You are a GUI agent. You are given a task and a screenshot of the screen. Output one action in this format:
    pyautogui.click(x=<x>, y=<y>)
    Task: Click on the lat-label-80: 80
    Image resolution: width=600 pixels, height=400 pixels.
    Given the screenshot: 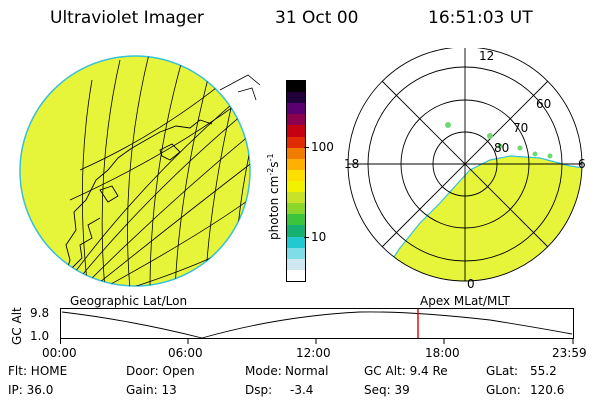 What is the action you would take?
    pyautogui.click(x=501, y=148)
    